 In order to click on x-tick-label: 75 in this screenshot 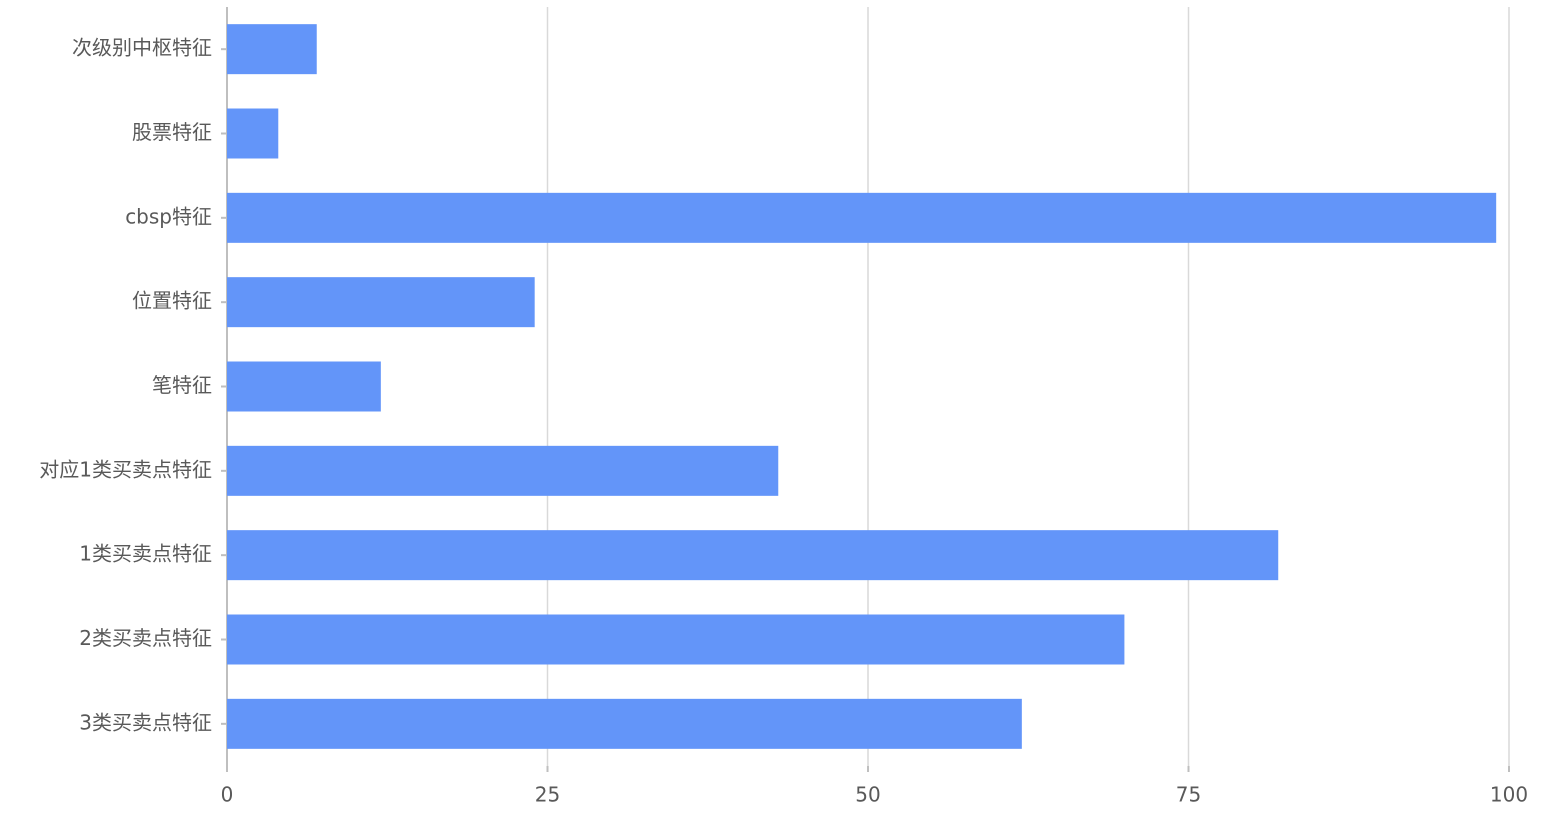, I will do `click(1188, 795)`.